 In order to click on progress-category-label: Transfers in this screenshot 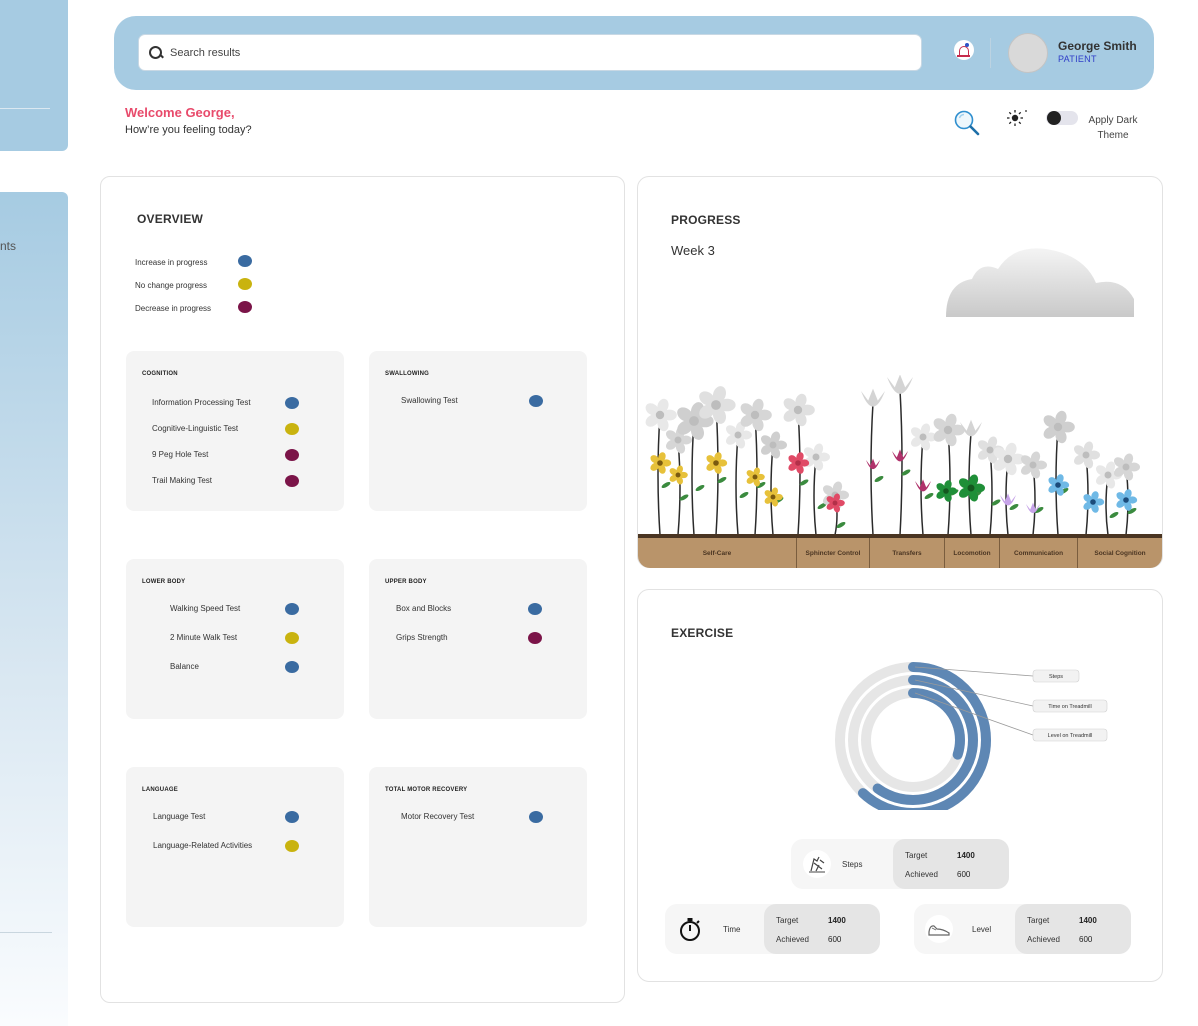, I will do `click(907, 553)`.